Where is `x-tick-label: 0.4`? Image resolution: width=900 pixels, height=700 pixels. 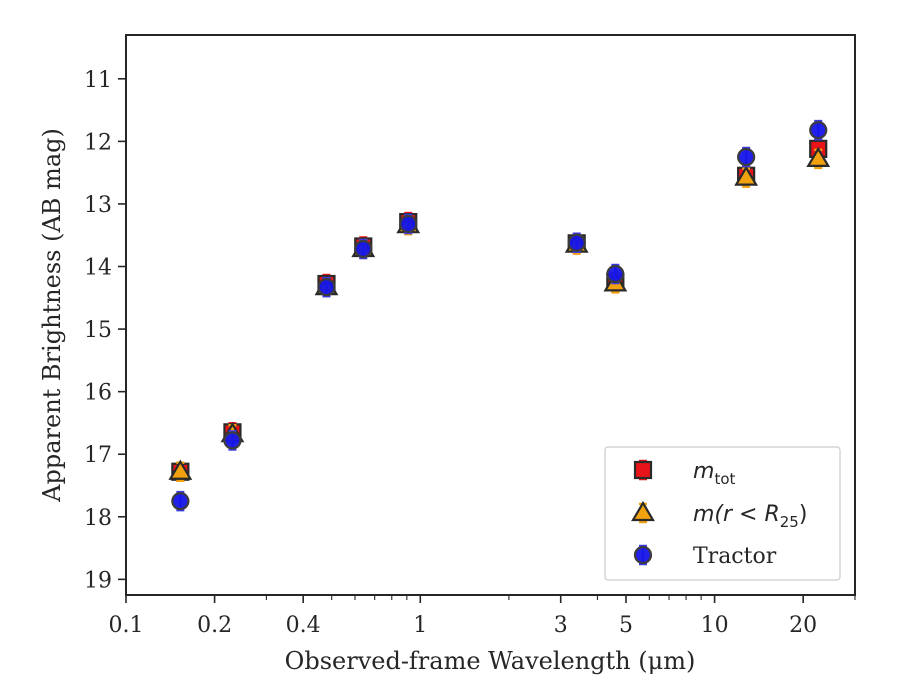 x-tick-label: 0.4 is located at coordinates (303, 625).